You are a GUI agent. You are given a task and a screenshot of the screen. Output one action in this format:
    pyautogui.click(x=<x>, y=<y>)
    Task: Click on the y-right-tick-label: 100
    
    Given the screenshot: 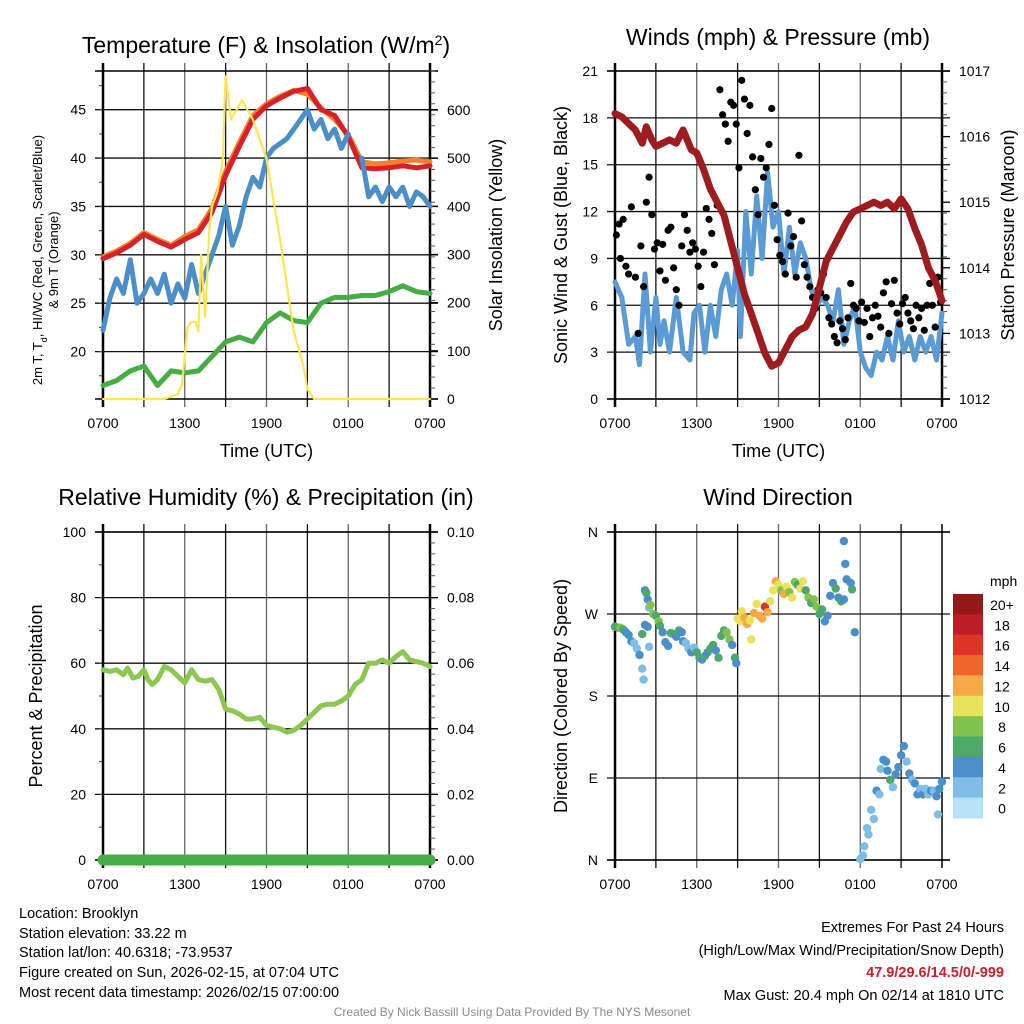 What is the action you would take?
    pyautogui.click(x=459, y=351)
    